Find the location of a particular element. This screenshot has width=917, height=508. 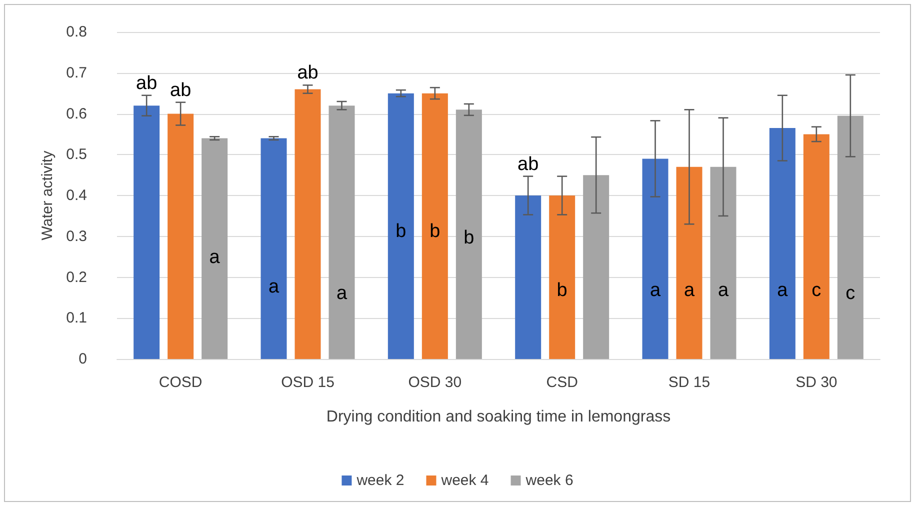

legend-label: week 4 is located at coordinates (464, 480).